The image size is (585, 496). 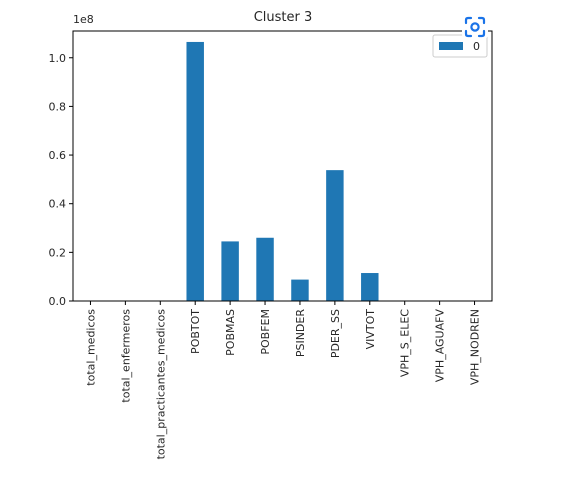 I want to click on x-tick-label: PDER_SS, so click(x=335, y=333).